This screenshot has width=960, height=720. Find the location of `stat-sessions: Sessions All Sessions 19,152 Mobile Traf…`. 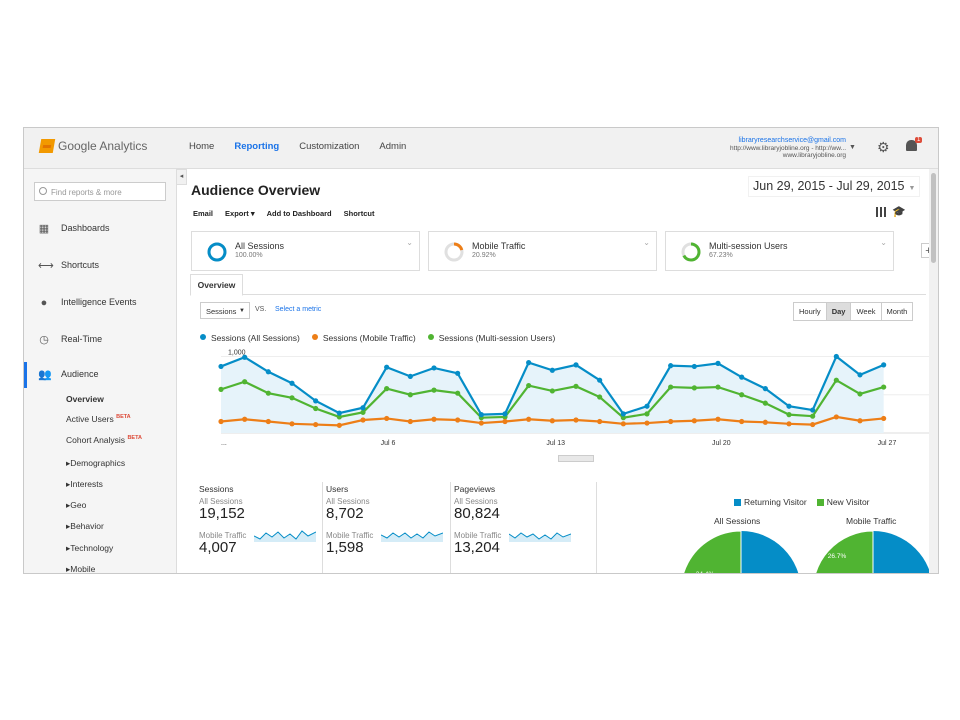

stat-sessions: Sessions All Sessions 19,152 Mobile Traf… is located at coordinates (259, 520).